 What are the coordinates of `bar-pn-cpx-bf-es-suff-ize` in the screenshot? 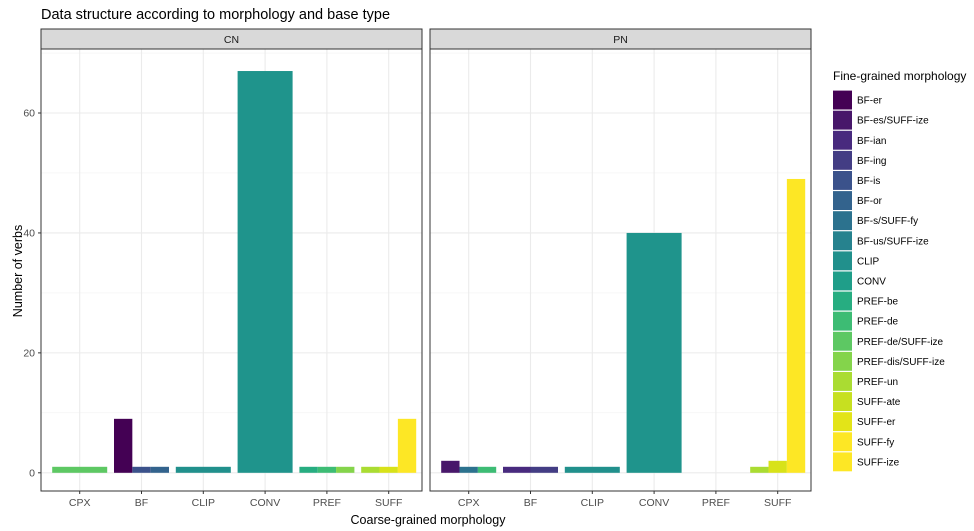 It's located at (450, 466).